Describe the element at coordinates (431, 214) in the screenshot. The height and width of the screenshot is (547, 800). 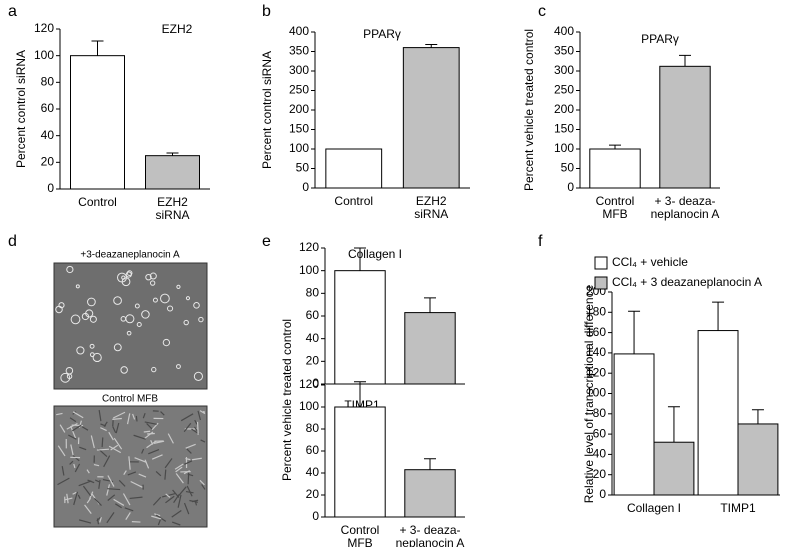
I see `x-tick-label: siRNA` at that location.